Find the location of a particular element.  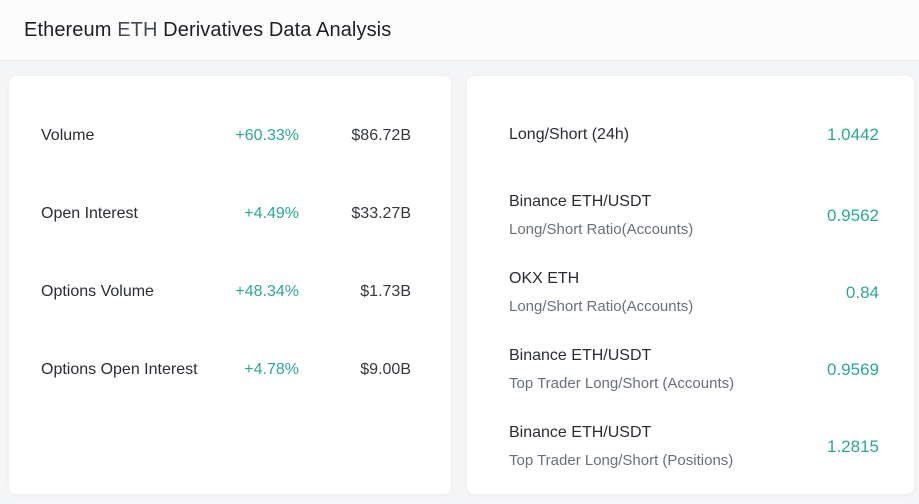

coin-symbol: ETH is located at coordinates (137, 29).